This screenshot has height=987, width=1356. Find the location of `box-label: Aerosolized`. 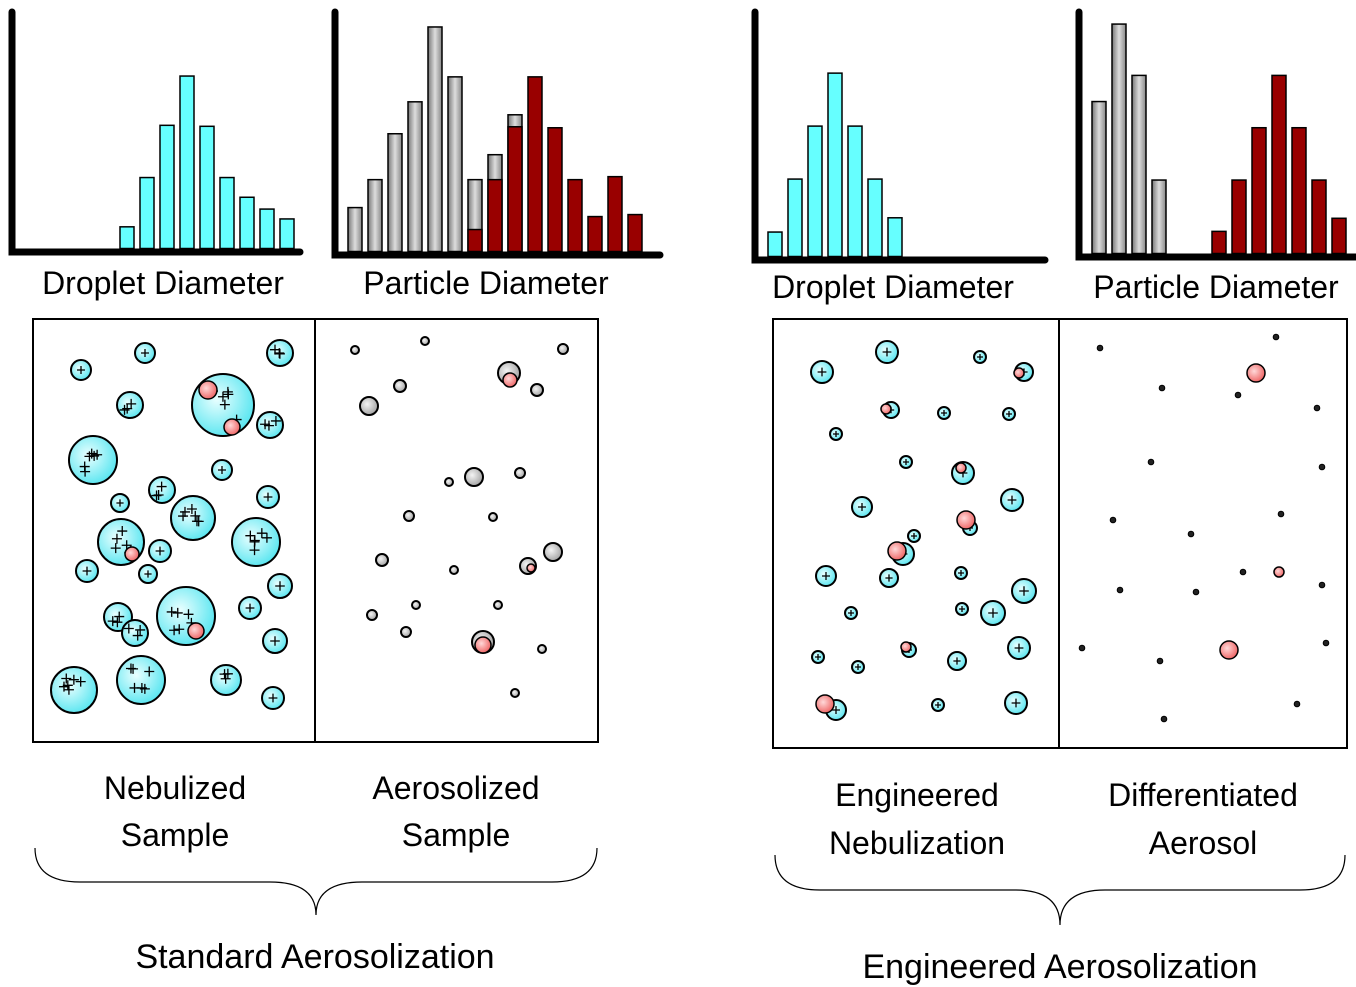

box-label: Aerosolized is located at coordinates (455, 788).